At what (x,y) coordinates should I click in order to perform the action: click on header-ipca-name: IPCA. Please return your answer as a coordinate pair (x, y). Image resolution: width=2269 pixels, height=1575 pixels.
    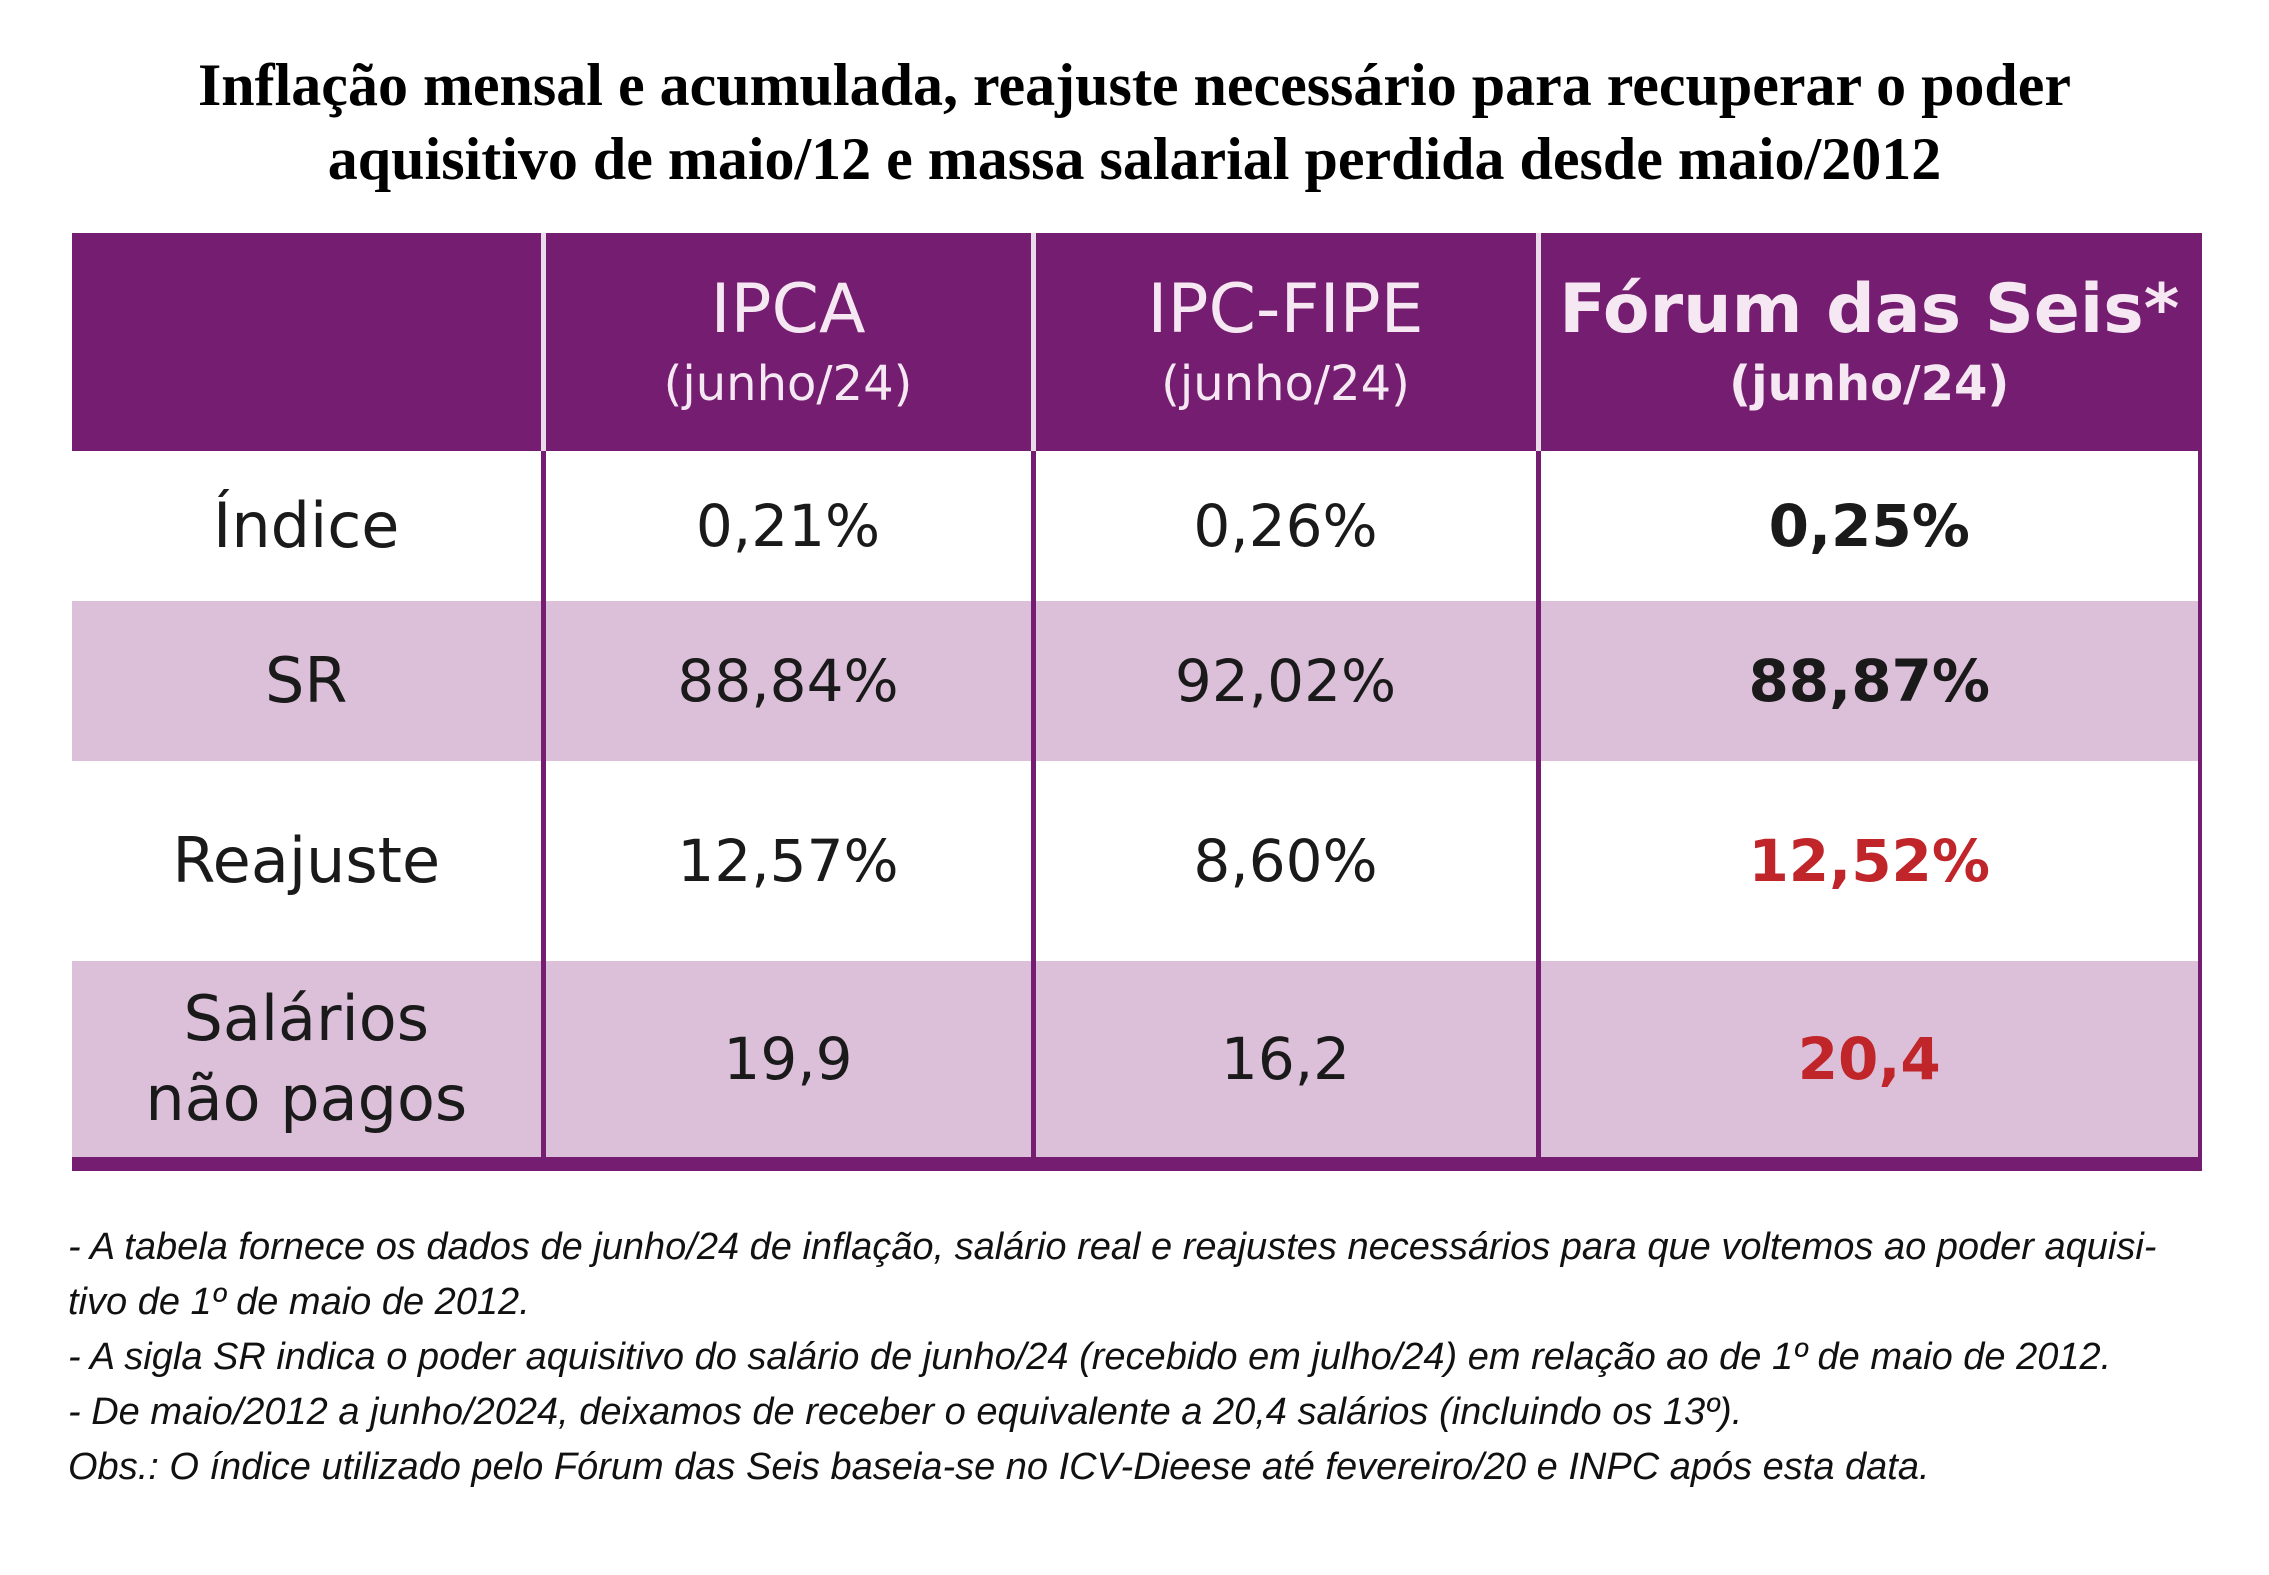
    Looking at the image, I should click on (788, 309).